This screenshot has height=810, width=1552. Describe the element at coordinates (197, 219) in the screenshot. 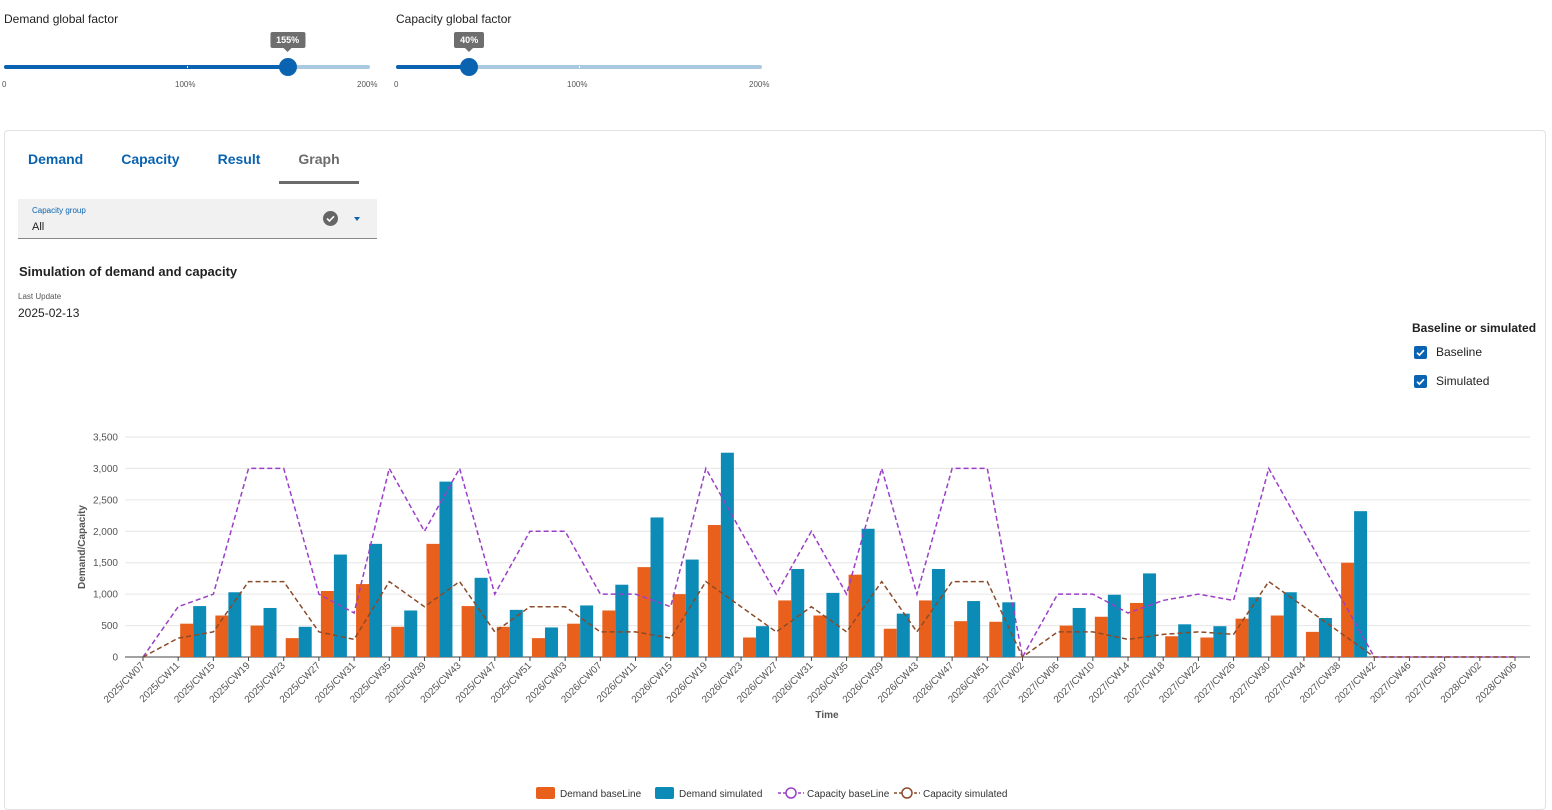

I see `capacity-group-select: Capacity group All` at that location.